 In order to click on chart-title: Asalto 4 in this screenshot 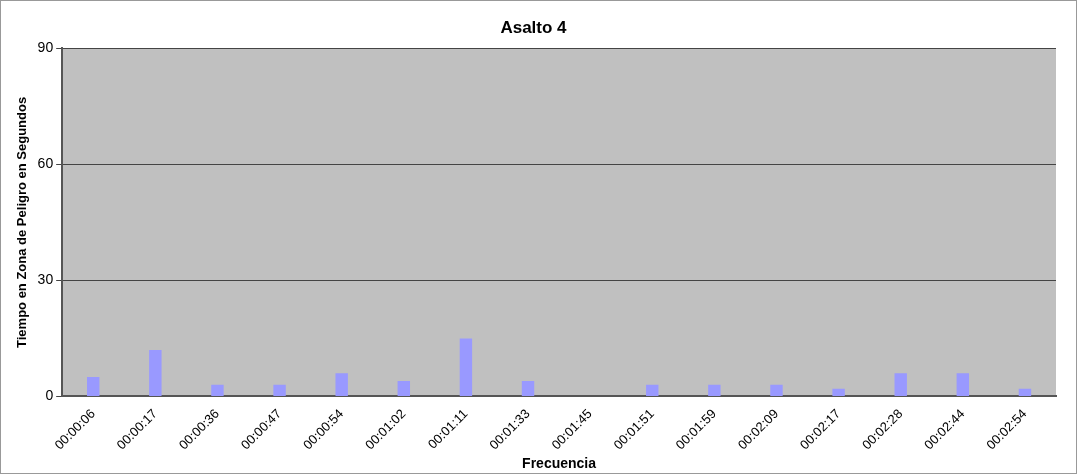, I will do `click(534, 27)`.